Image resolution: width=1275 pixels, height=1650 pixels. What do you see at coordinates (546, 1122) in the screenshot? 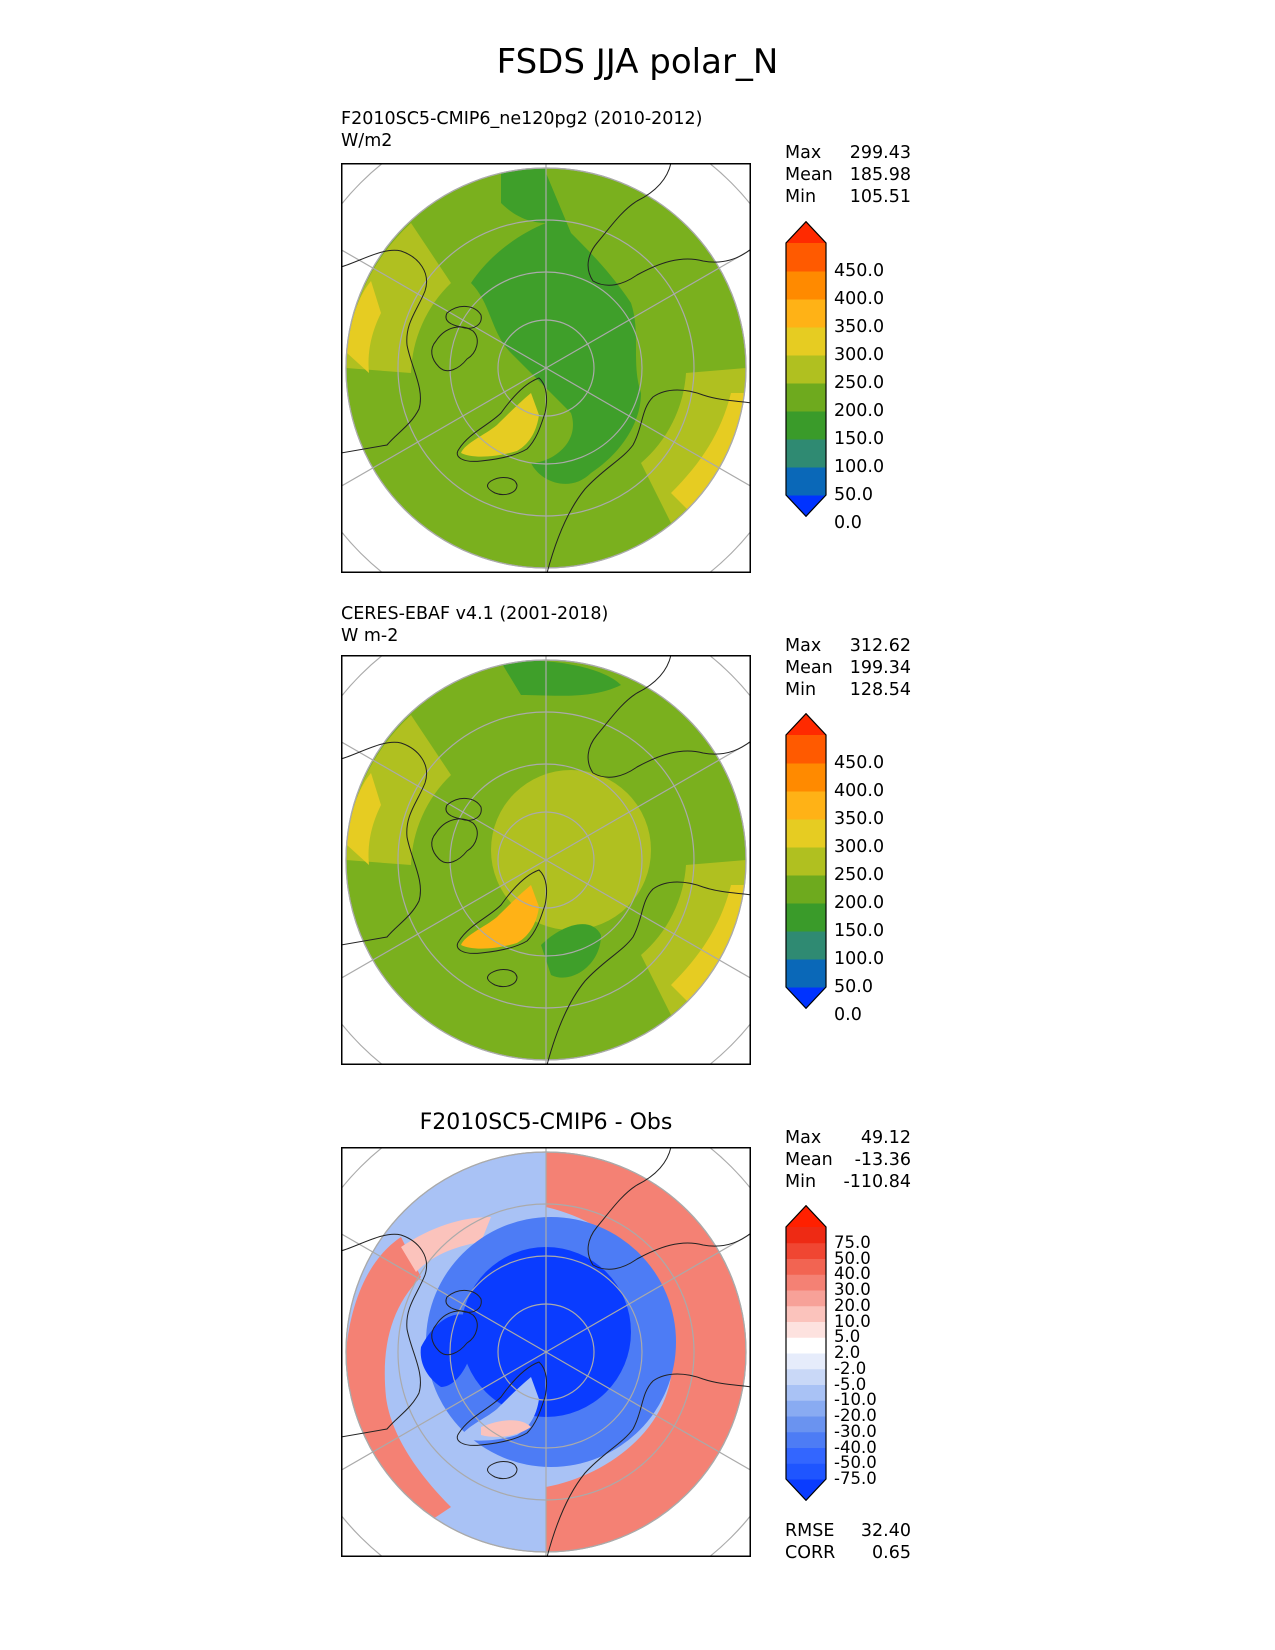
I see `panel3-title: F2010SC5-CMIP6 - Obs` at bounding box center [546, 1122].